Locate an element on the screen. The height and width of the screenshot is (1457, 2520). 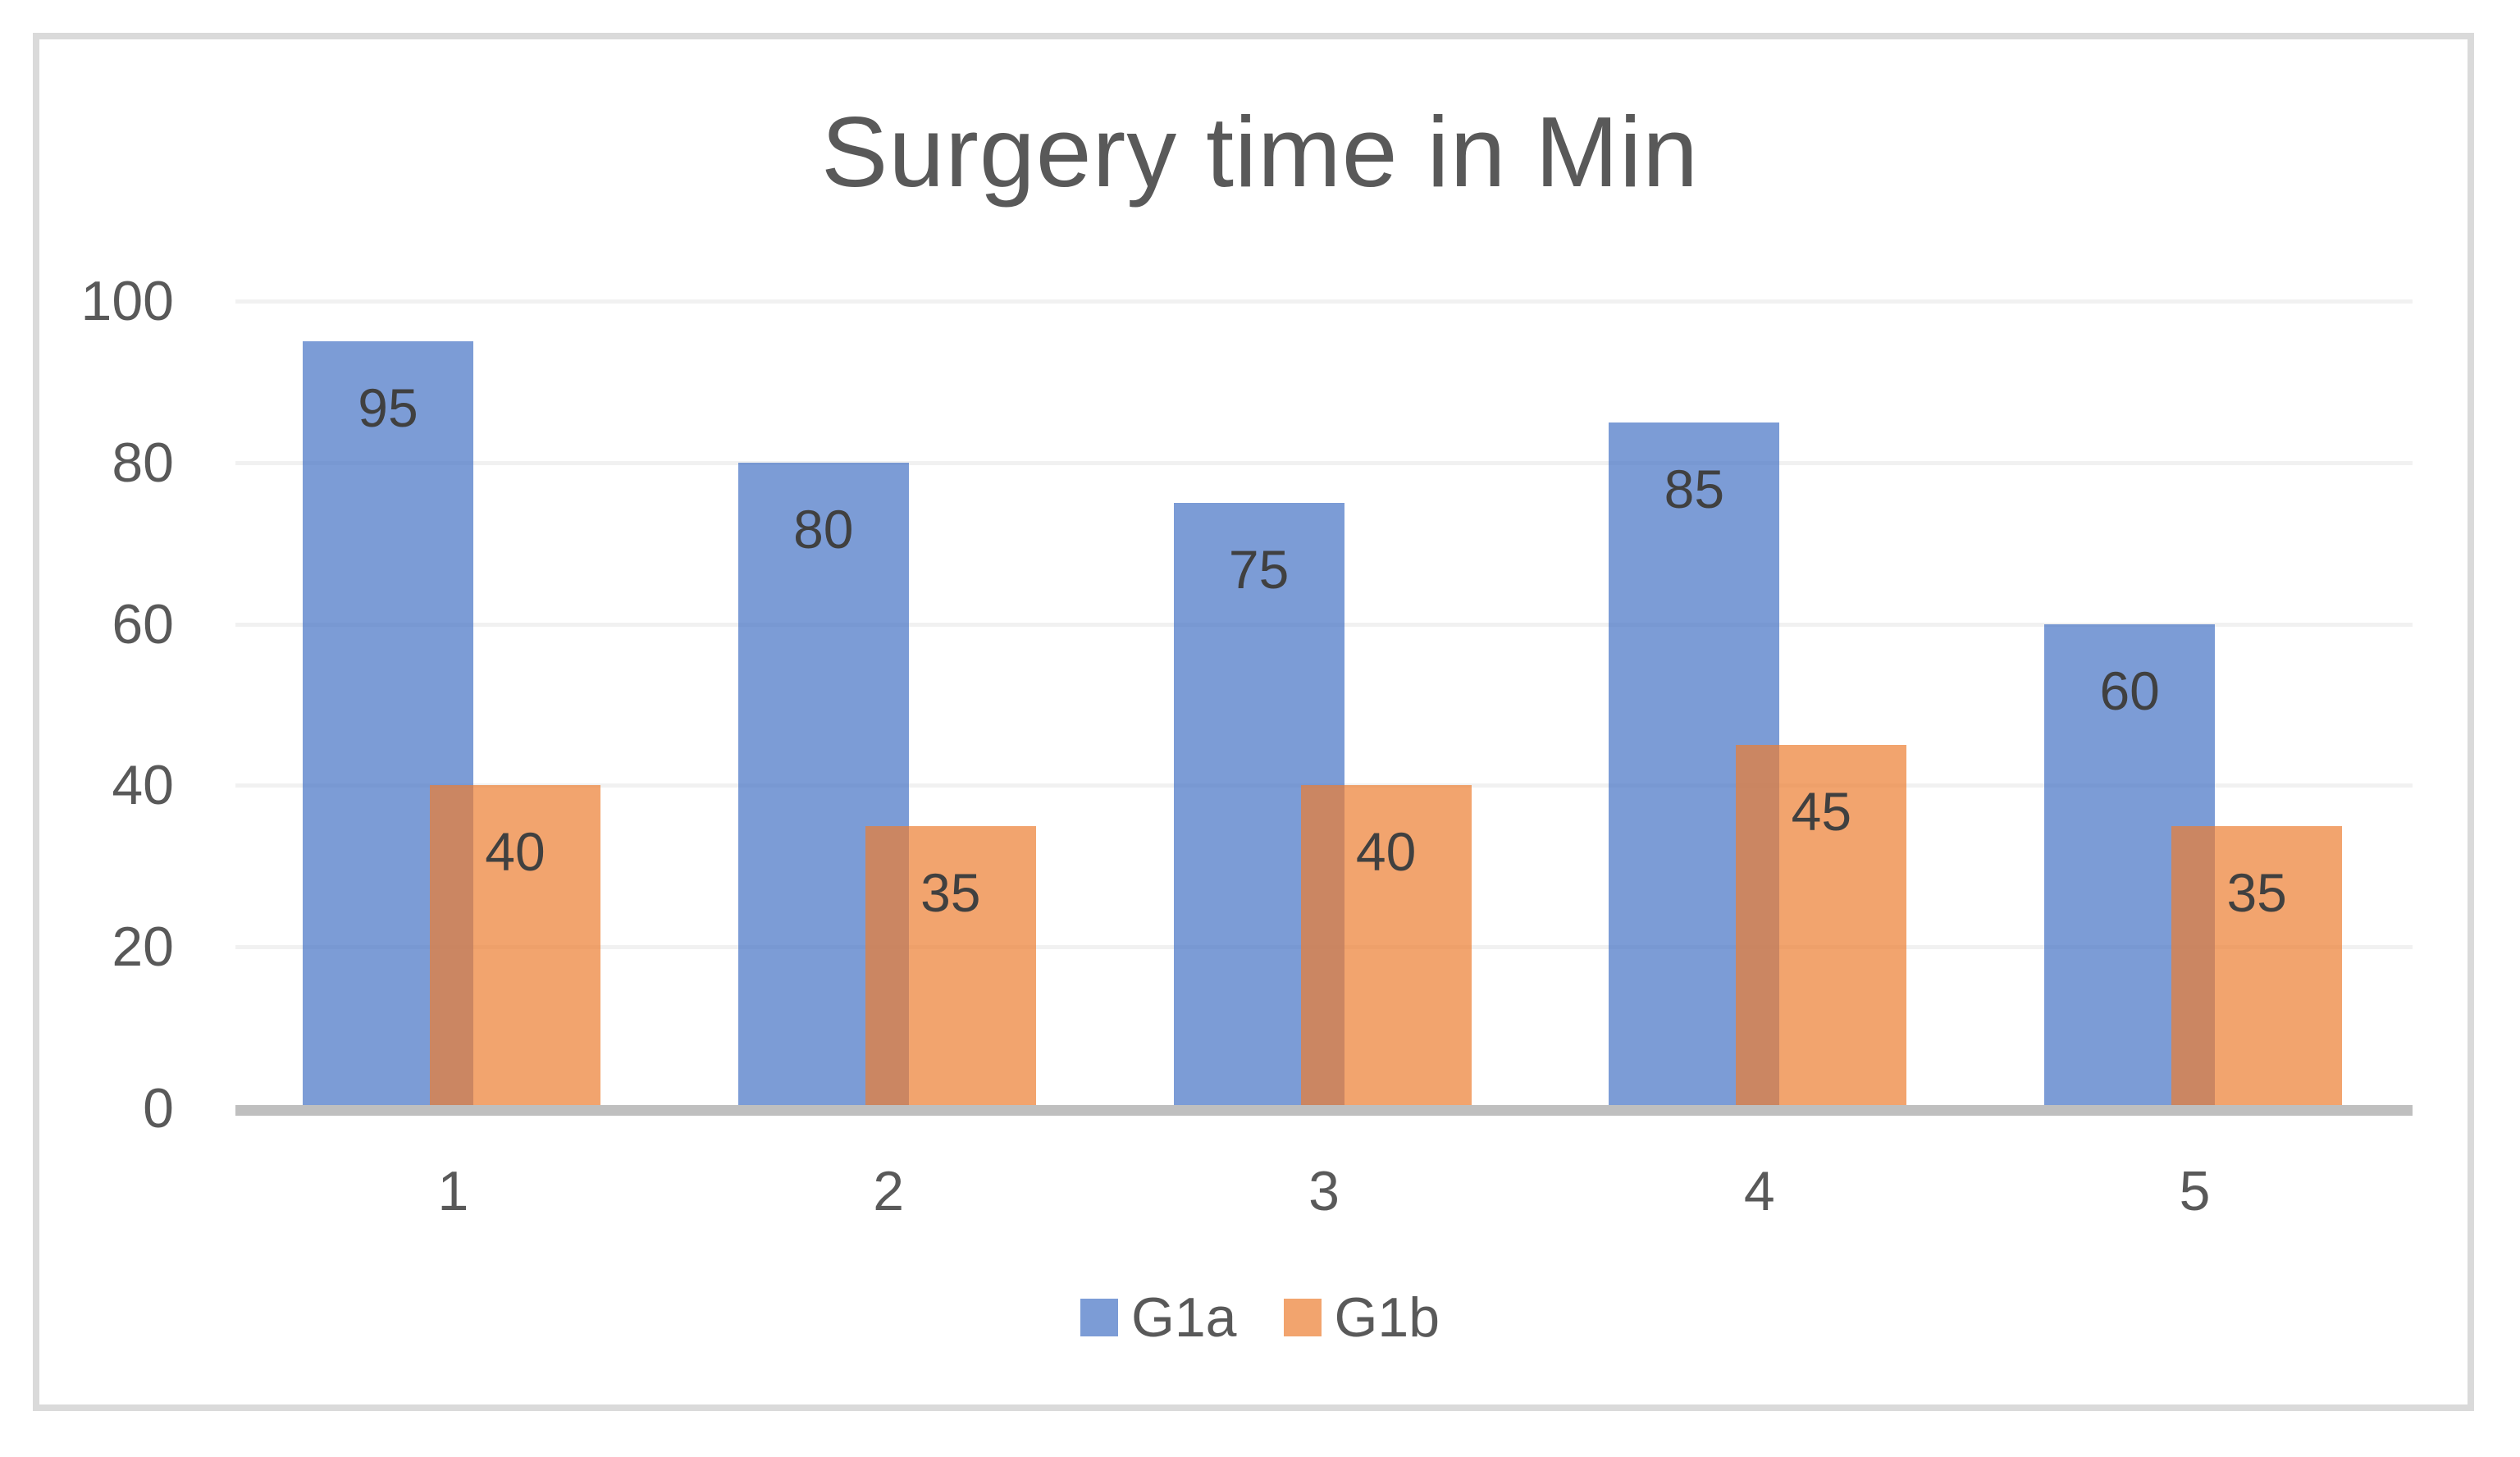
chart-title: Surgery time in Min is located at coordinates (1260, 152).